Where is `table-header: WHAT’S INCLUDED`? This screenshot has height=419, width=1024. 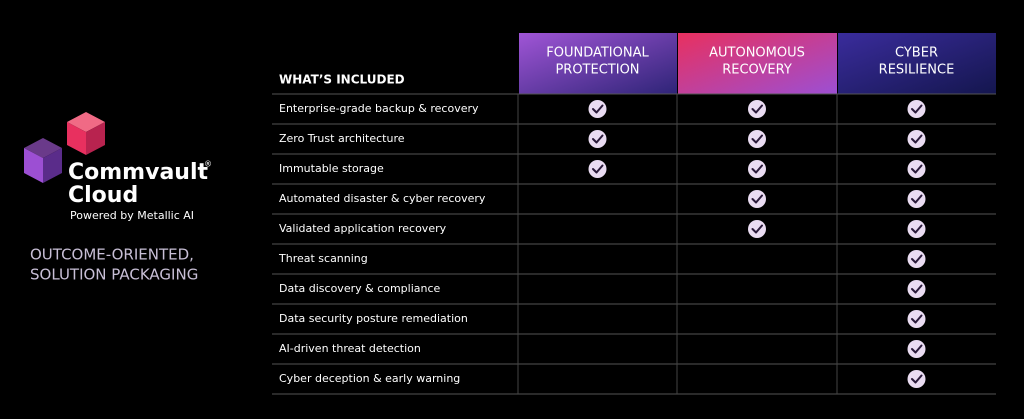 table-header: WHAT’S INCLUDED is located at coordinates (342, 80).